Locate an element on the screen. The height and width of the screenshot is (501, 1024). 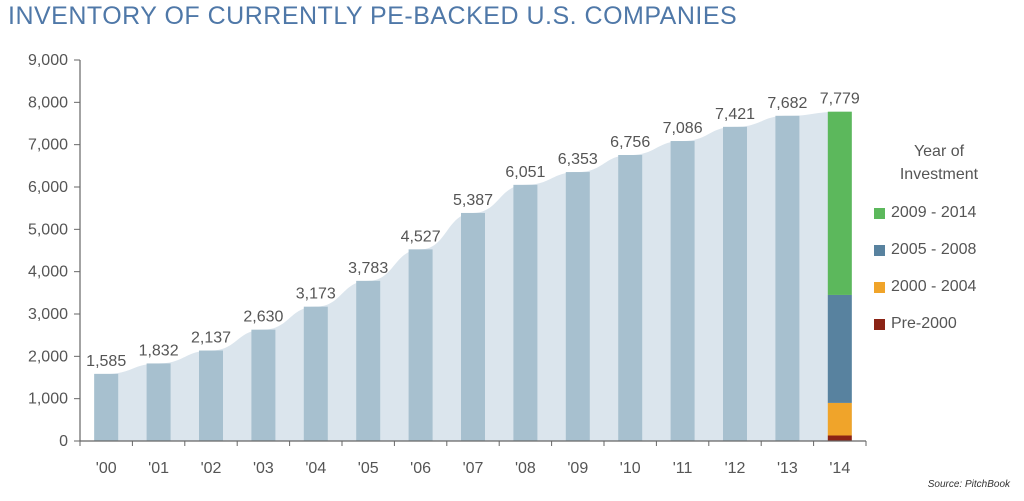
legend-item-2009-2014: 2009 - 2014 is located at coordinates (946, 213).